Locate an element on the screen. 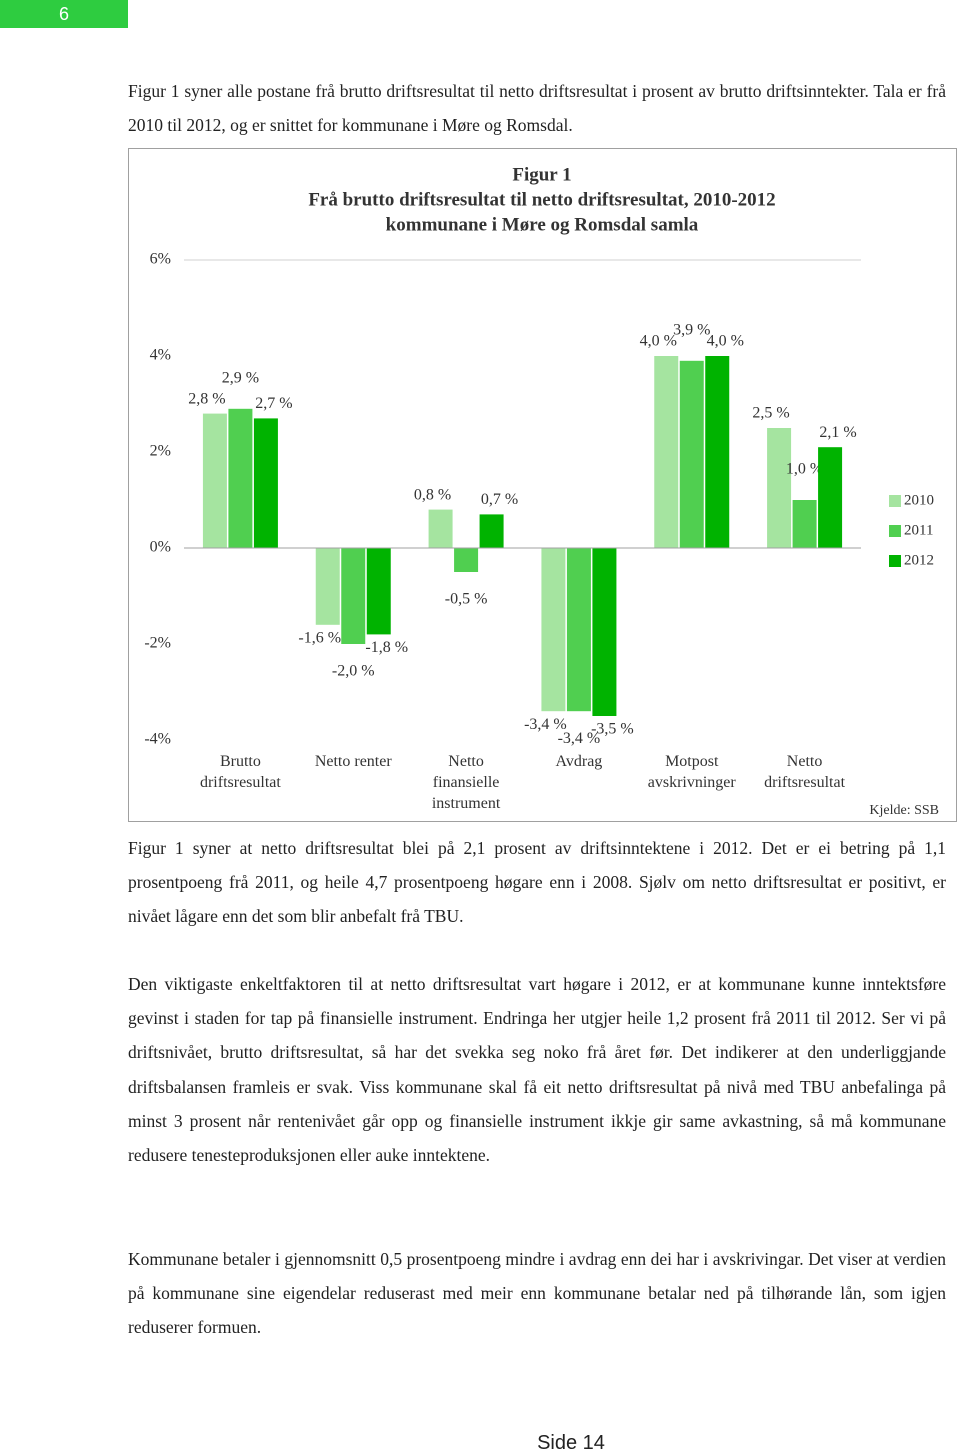 Image resolution: width=960 pixels, height=1456 pixels. legend-label: 2010 is located at coordinates (919, 500).